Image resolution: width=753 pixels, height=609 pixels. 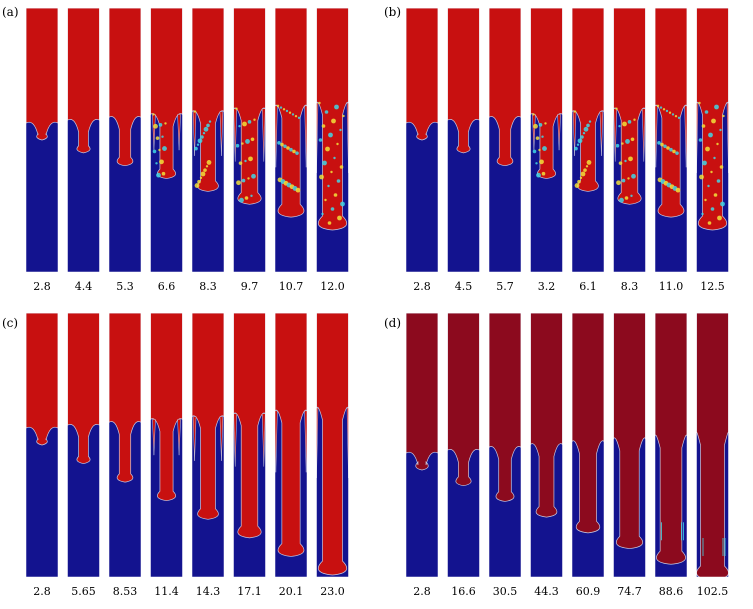 What do you see at coordinates (671, 286) in the screenshot?
I see `time-label: 11.0` at bounding box center [671, 286].